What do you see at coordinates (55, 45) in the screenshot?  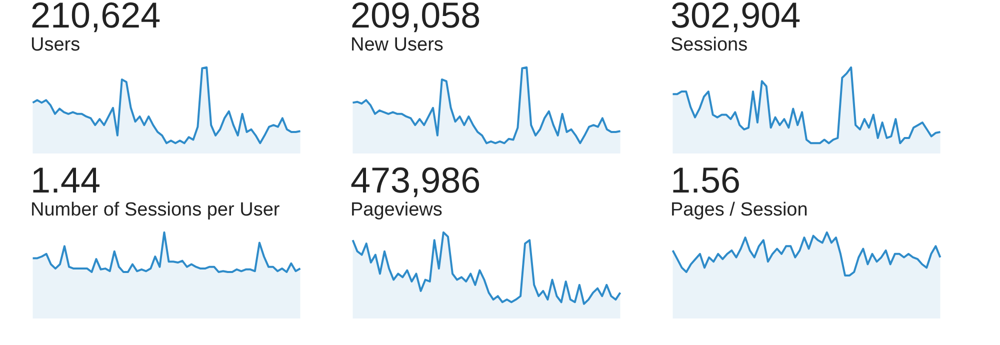 I see `chart-title: Users` at bounding box center [55, 45].